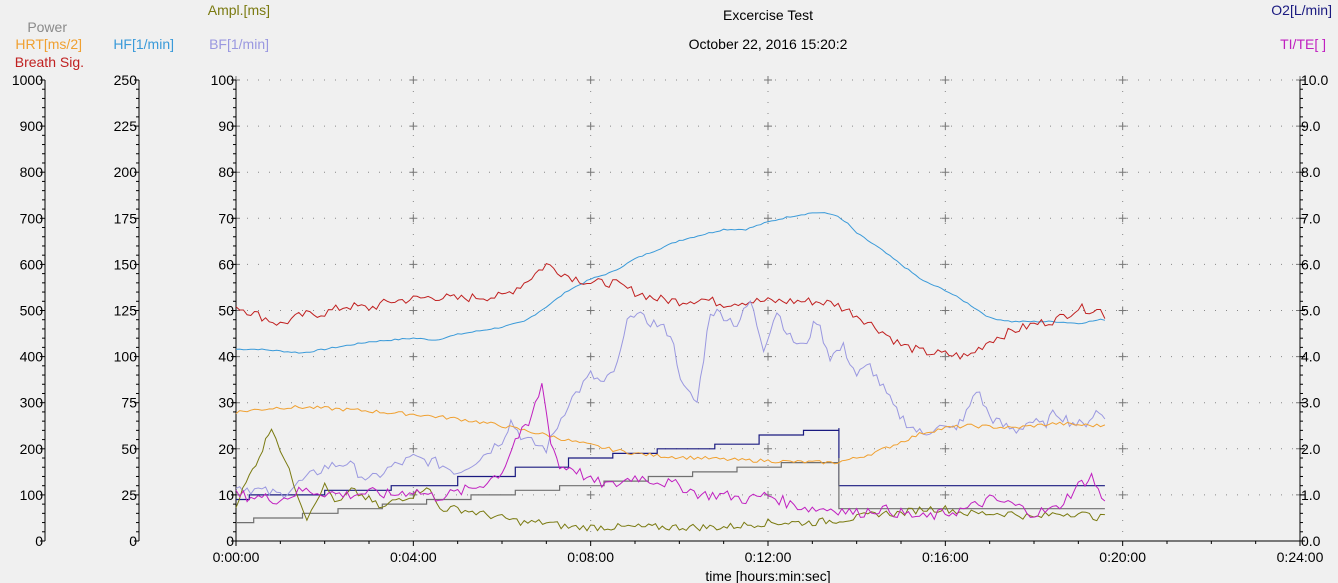 This screenshot has height=583, width=1338. I want to click on chart-title: Excercise Test, so click(768, 15).